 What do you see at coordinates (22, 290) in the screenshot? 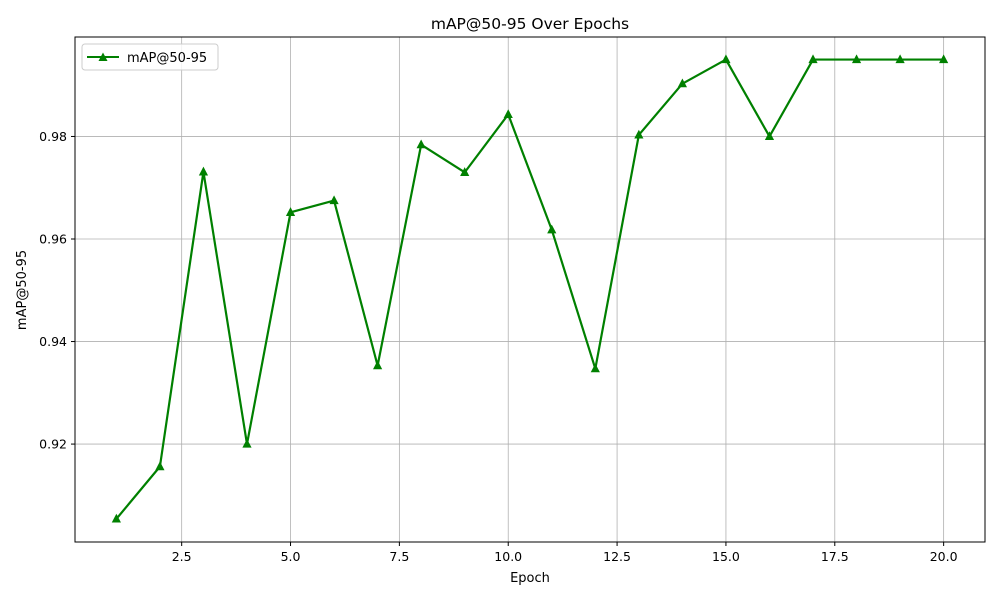
I see `y-axis-label: mAP@50-95` at bounding box center [22, 290].